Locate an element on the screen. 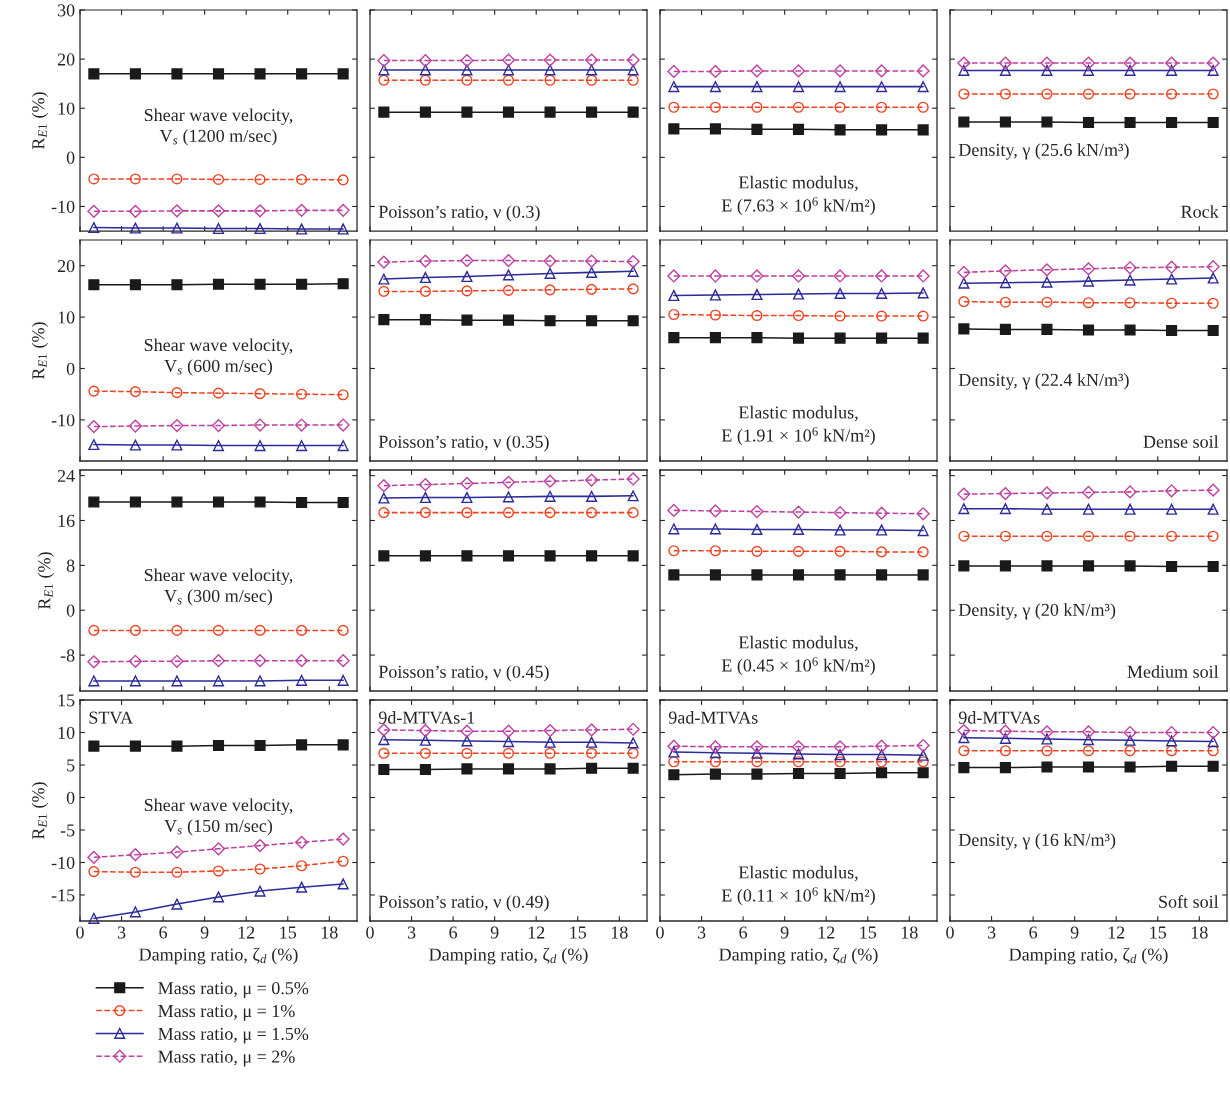  x-tick-label: 9 is located at coordinates (784, 932).